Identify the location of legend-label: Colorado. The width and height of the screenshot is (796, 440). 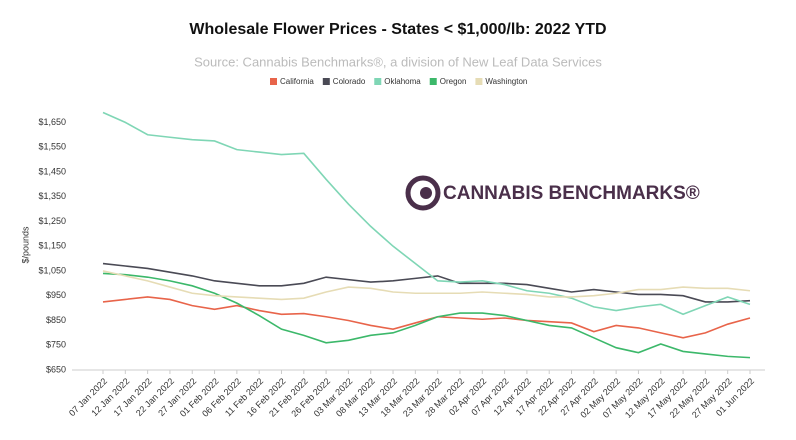
(349, 81).